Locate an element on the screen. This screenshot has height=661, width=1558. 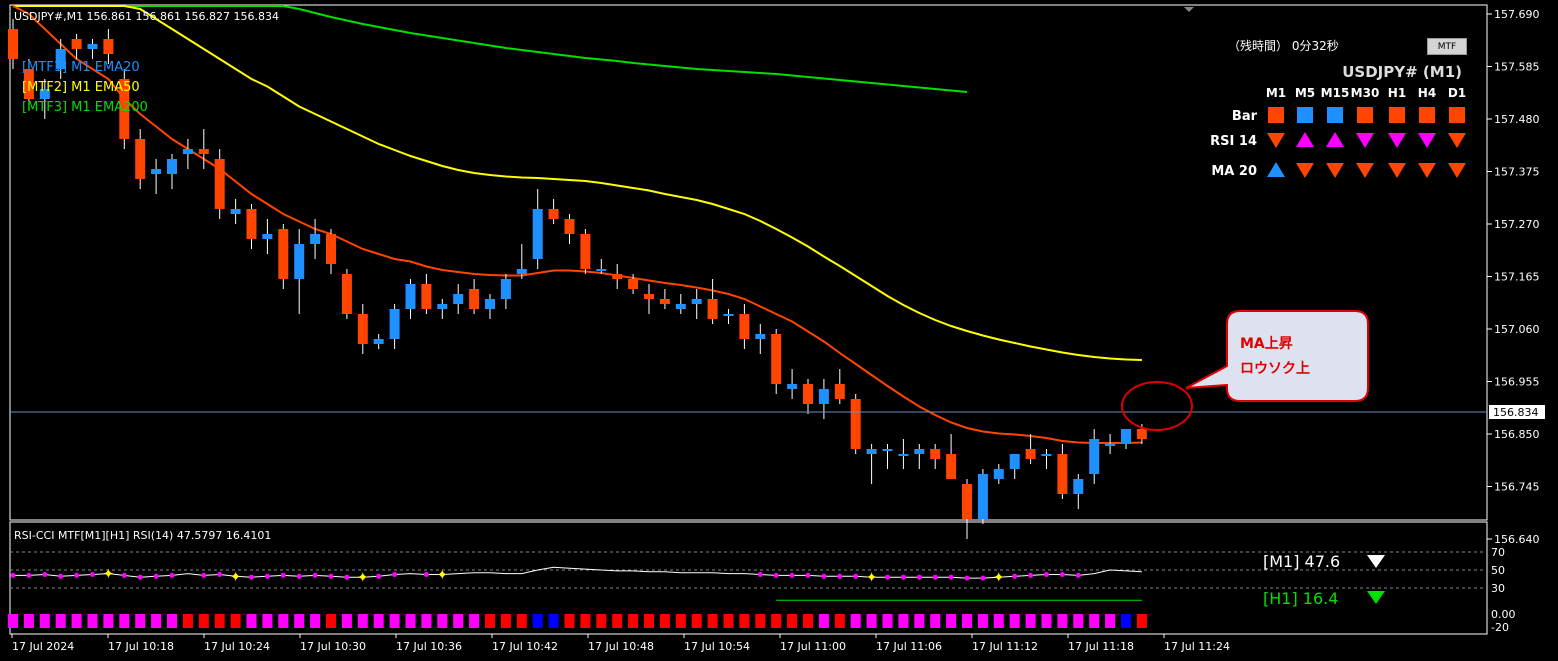
time-tick-label: 17 Jul 10:36 is located at coordinates (429, 646).